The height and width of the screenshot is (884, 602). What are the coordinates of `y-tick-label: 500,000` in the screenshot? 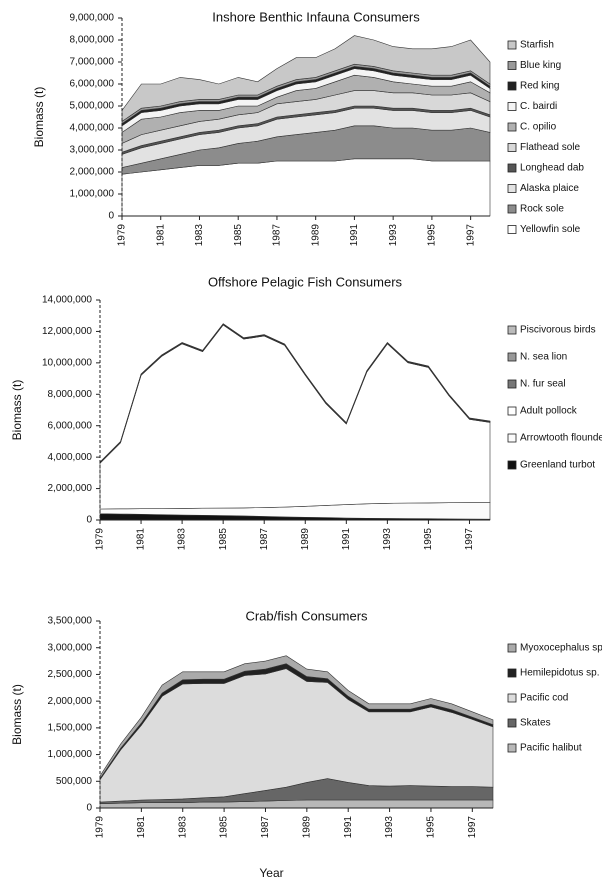 It's located at (74, 781).